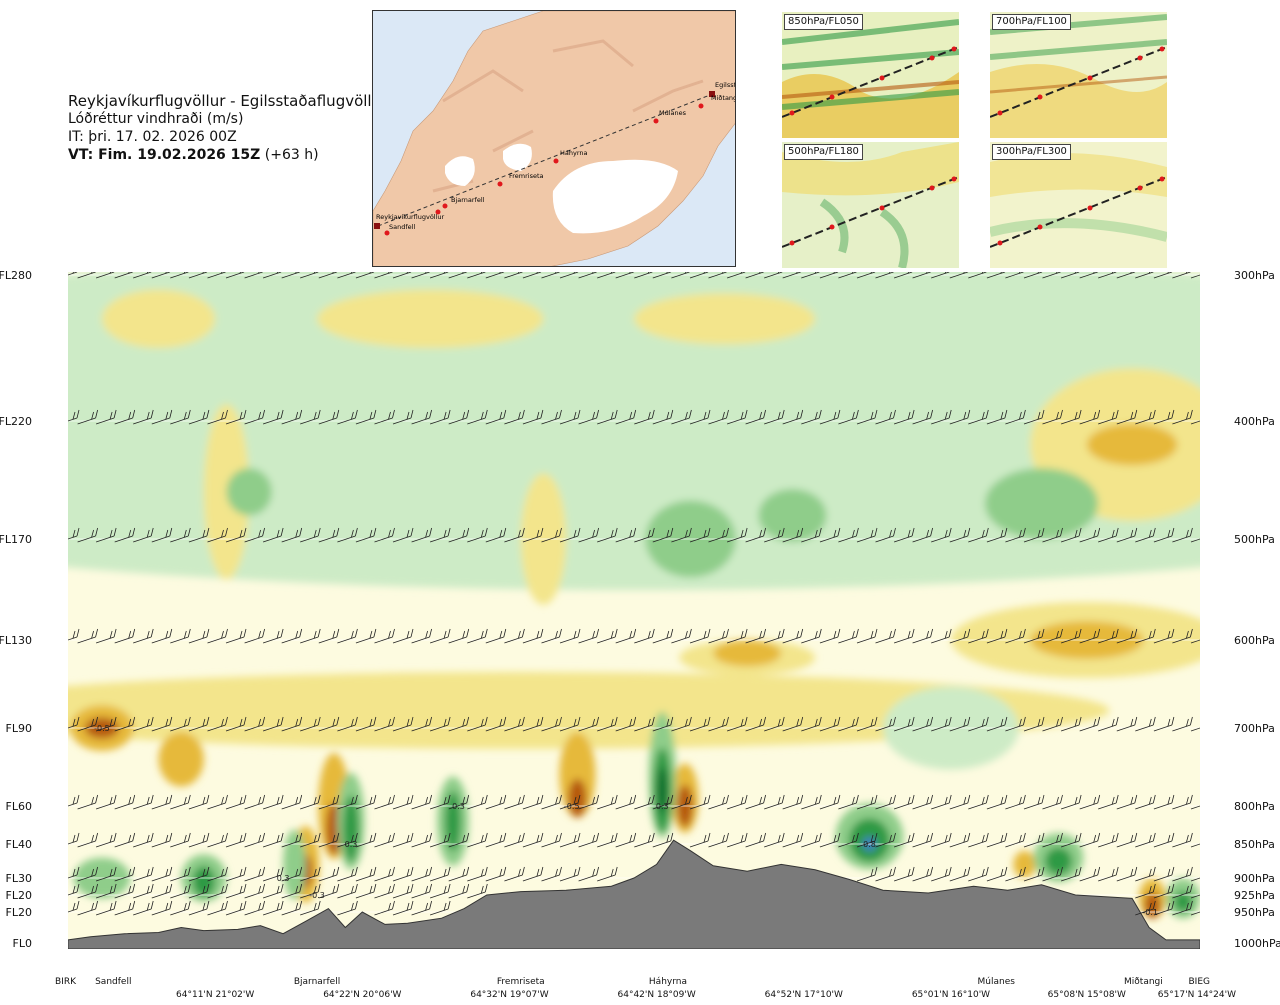 The image size is (1280, 1005). What do you see at coordinates (577, 775) in the screenshot?
I see `wind-region-moderate-down` at bounding box center [577, 775].